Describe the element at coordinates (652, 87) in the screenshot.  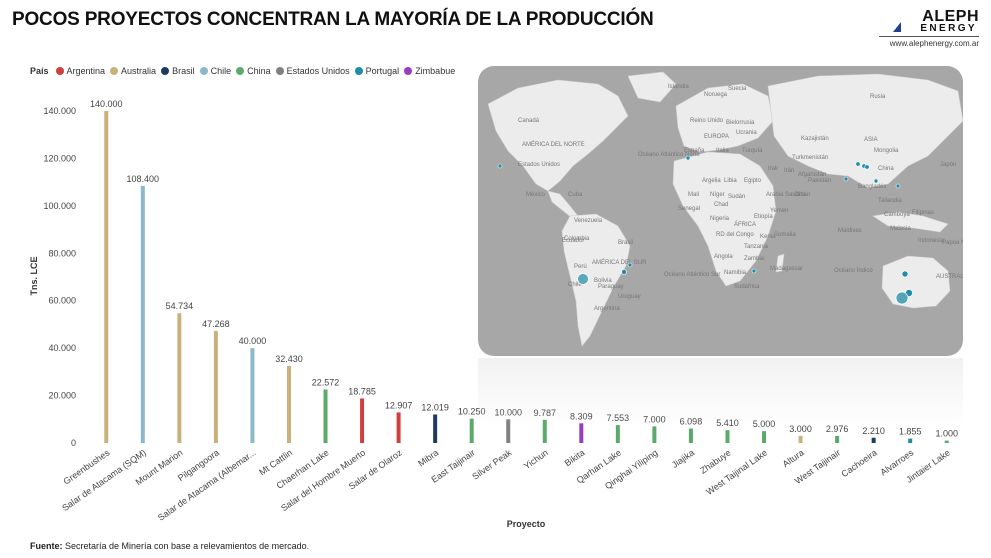
I see `greenland-land` at that location.